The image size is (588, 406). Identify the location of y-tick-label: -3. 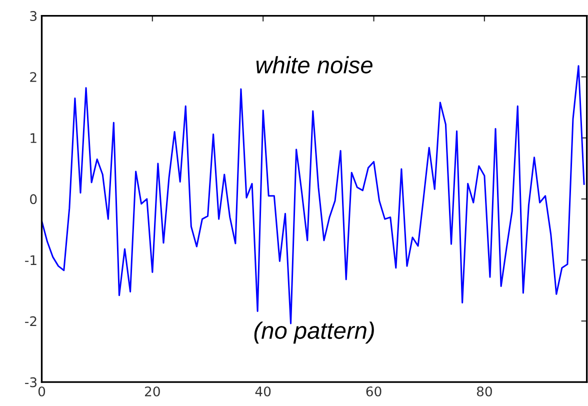
(31, 382).